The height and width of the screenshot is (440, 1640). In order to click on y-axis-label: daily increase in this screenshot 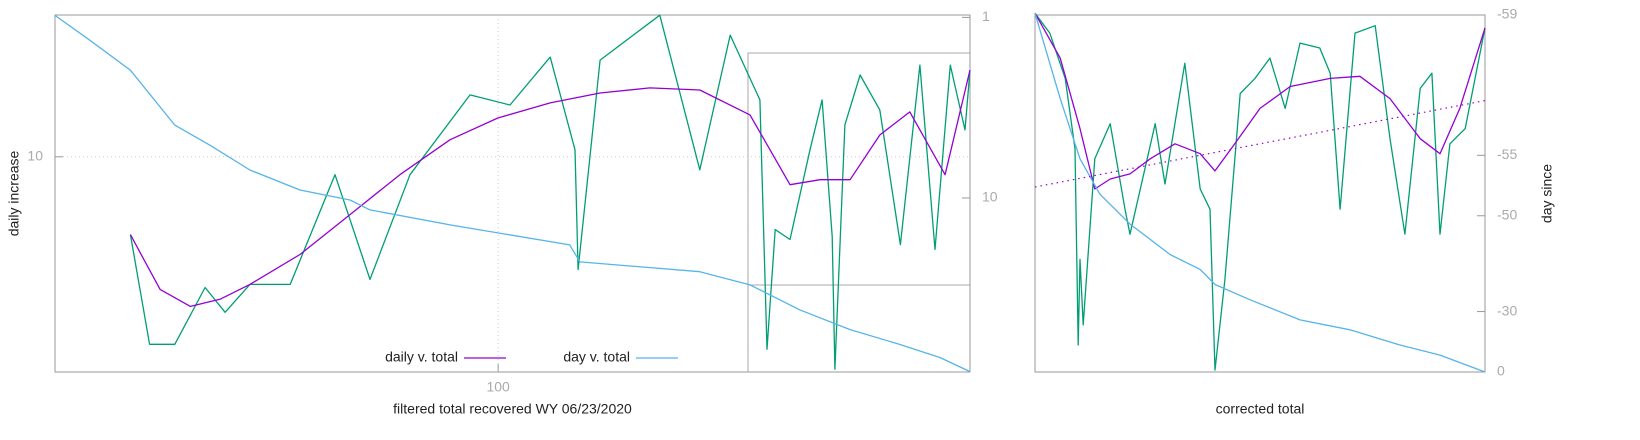, I will do `click(14, 193)`.